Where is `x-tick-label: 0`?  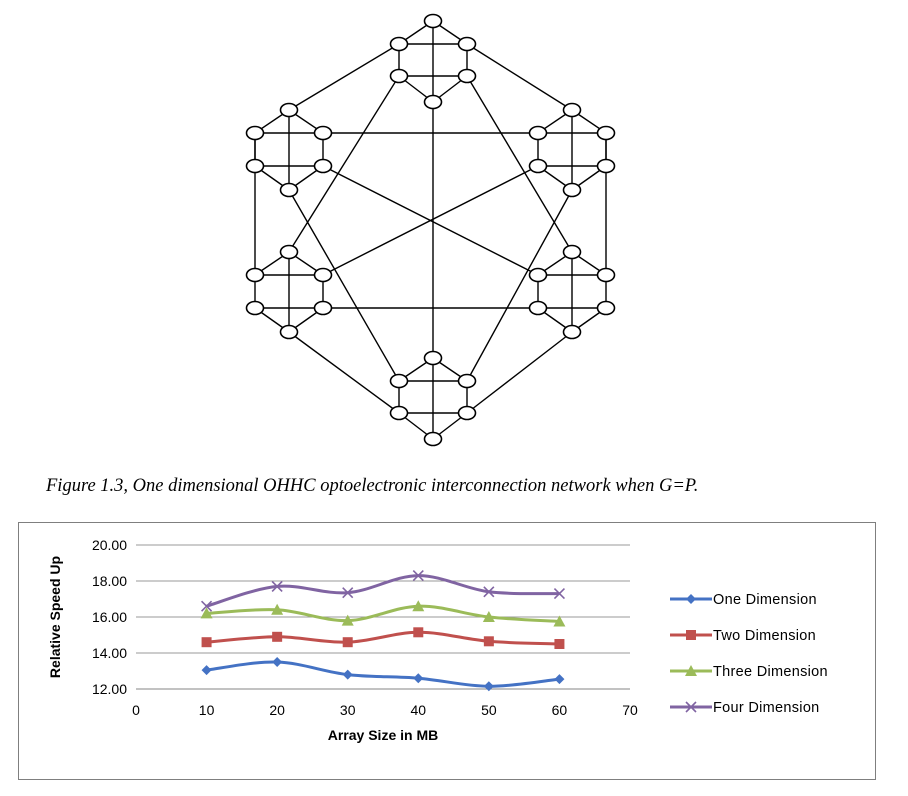 x-tick-label: 0 is located at coordinates (136, 710).